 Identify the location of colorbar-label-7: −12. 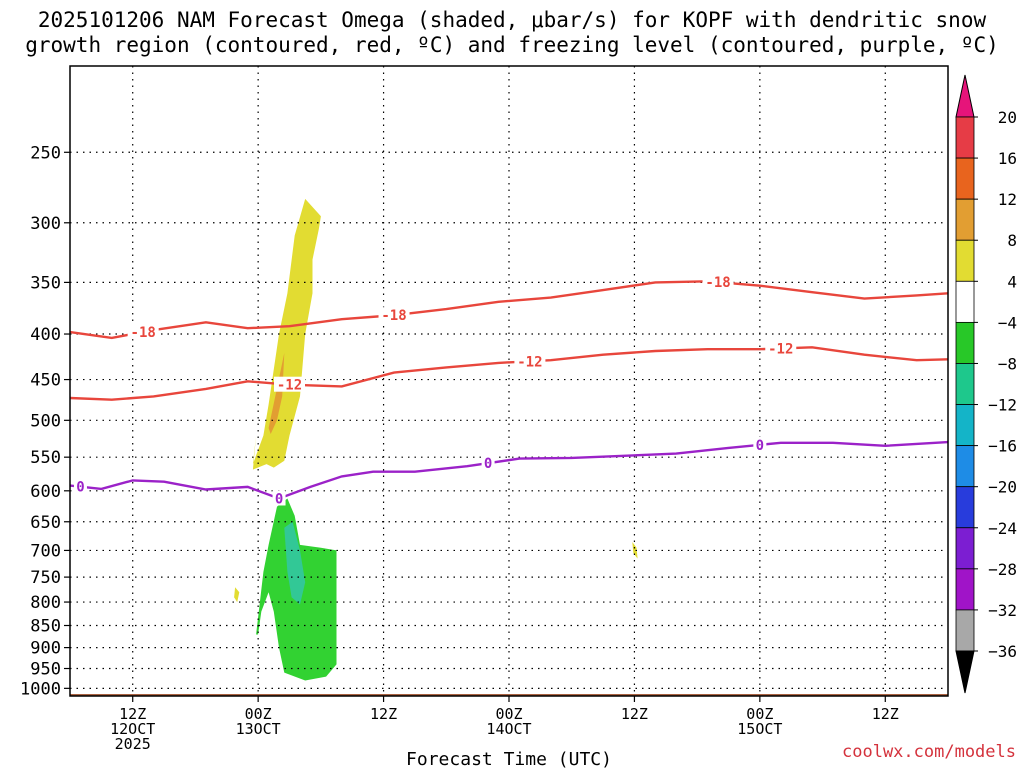
(1002, 405).